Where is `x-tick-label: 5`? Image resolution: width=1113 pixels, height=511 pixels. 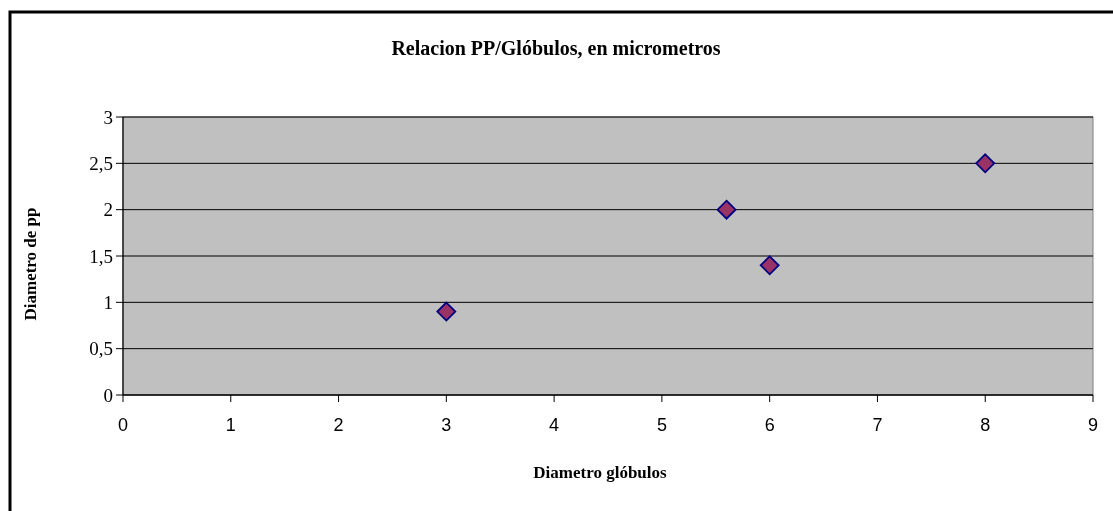
x-tick-label: 5 is located at coordinates (661, 425).